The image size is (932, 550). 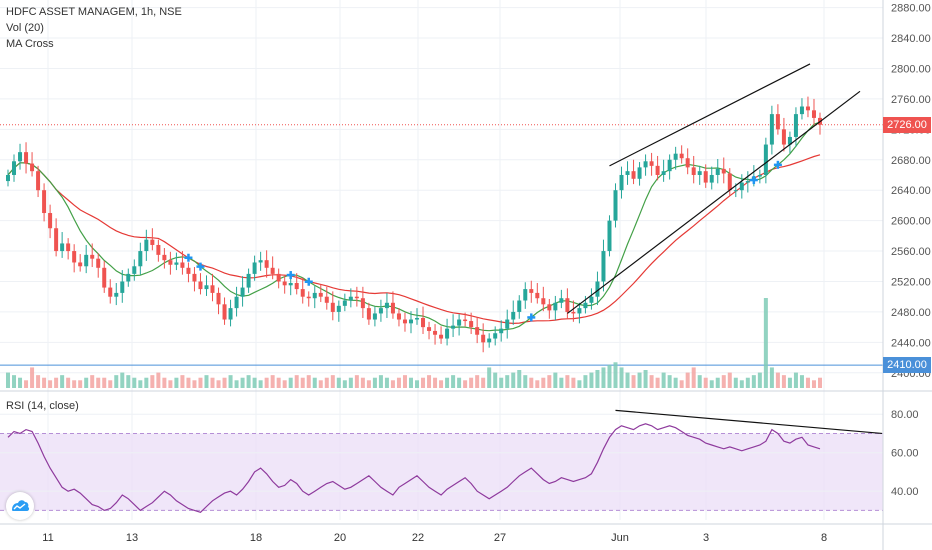 What do you see at coordinates (256, 538) in the screenshot?
I see `x-tick-label: 18` at bounding box center [256, 538].